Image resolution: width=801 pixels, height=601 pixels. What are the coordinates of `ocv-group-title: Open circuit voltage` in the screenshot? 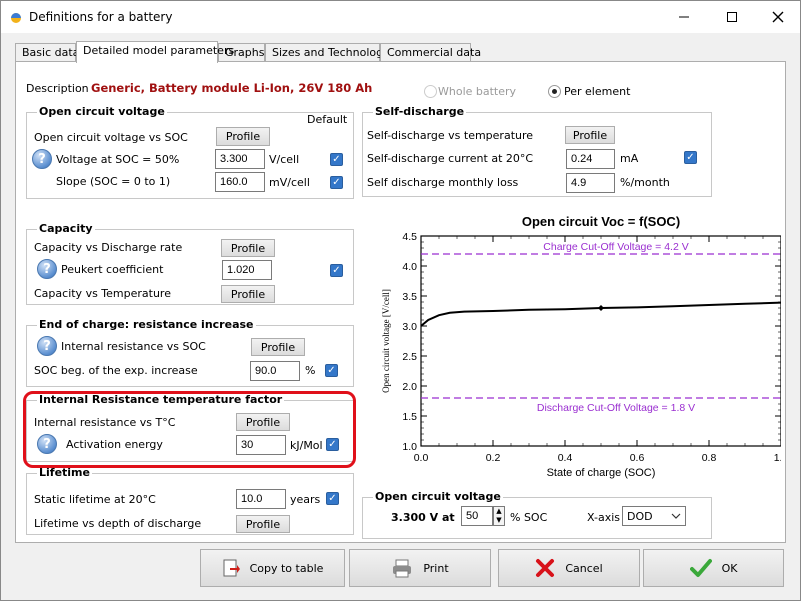 It's located at (102, 111).